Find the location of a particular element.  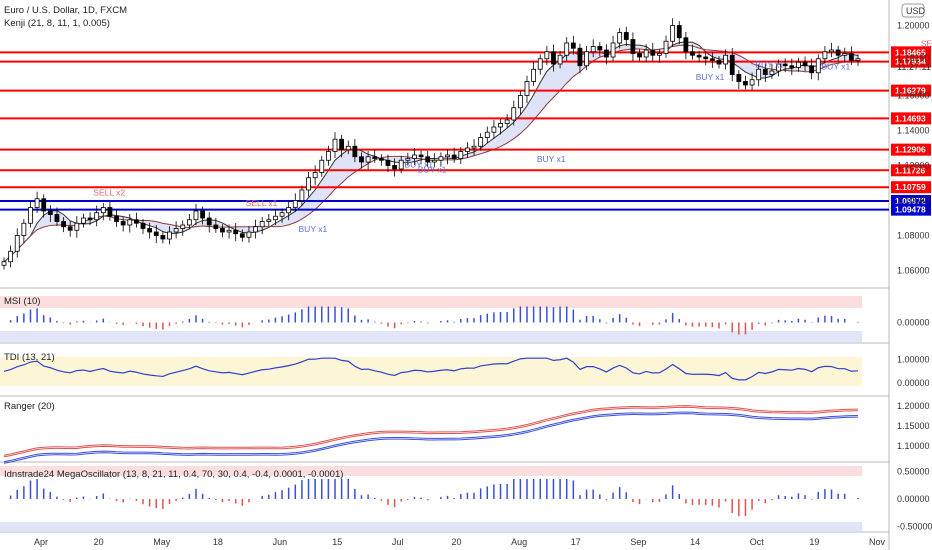

time-tick-label: 18 is located at coordinates (218, 542).